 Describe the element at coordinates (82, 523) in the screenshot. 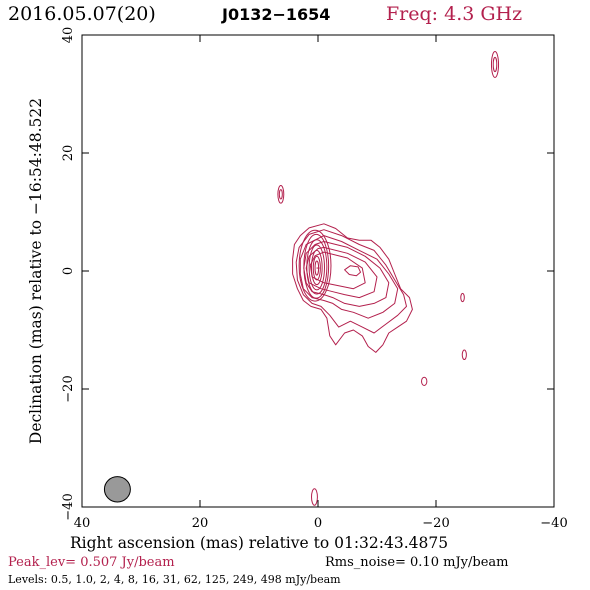

I see `x-tick-label-0: 40` at that location.